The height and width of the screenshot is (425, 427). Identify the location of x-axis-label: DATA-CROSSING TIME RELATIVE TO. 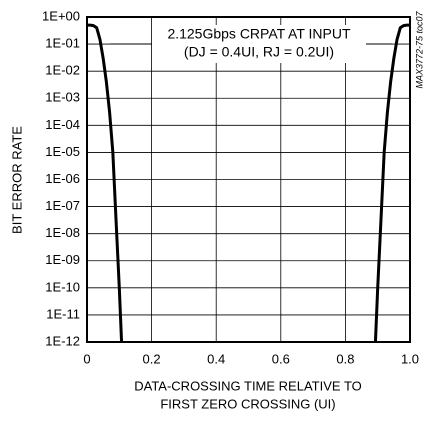
(248, 385).